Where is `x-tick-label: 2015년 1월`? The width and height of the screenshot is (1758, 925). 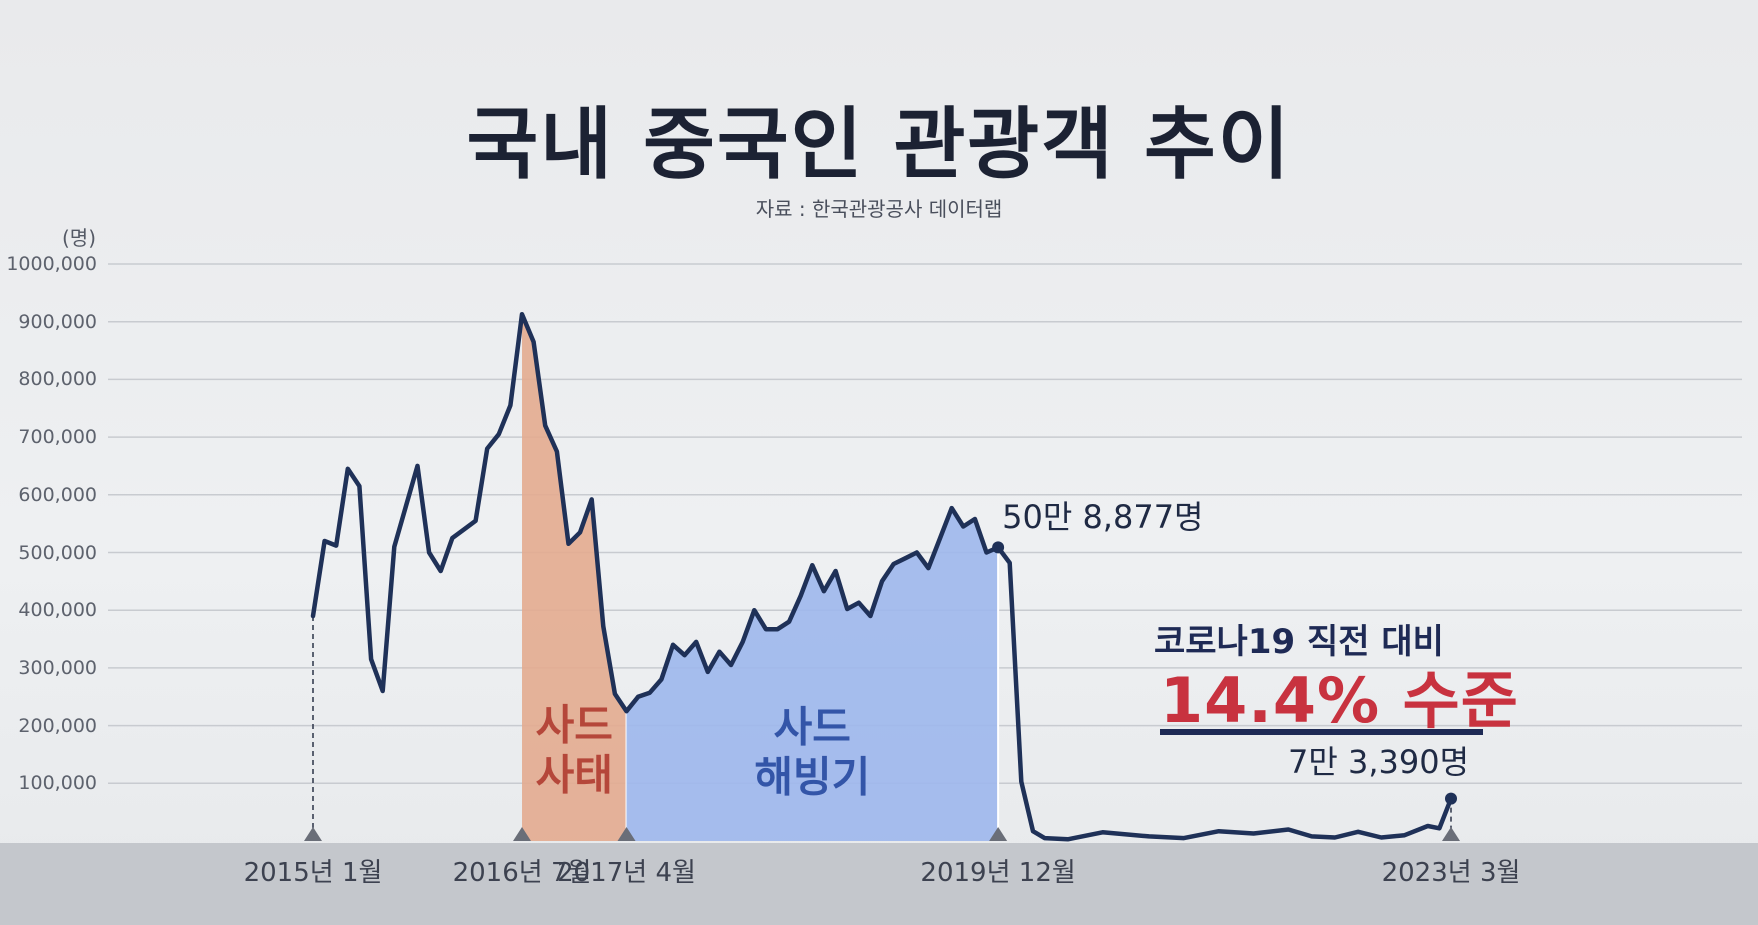 x-tick-label: 2015년 1월 is located at coordinates (313, 873).